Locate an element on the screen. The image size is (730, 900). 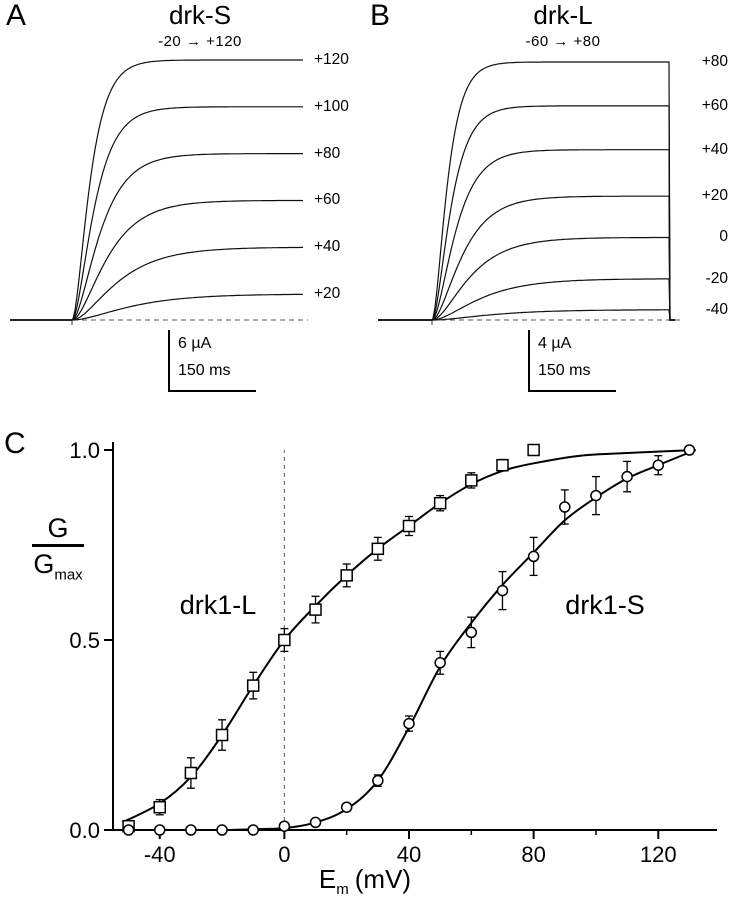
x-tick-label: -40 is located at coordinates (160, 854).